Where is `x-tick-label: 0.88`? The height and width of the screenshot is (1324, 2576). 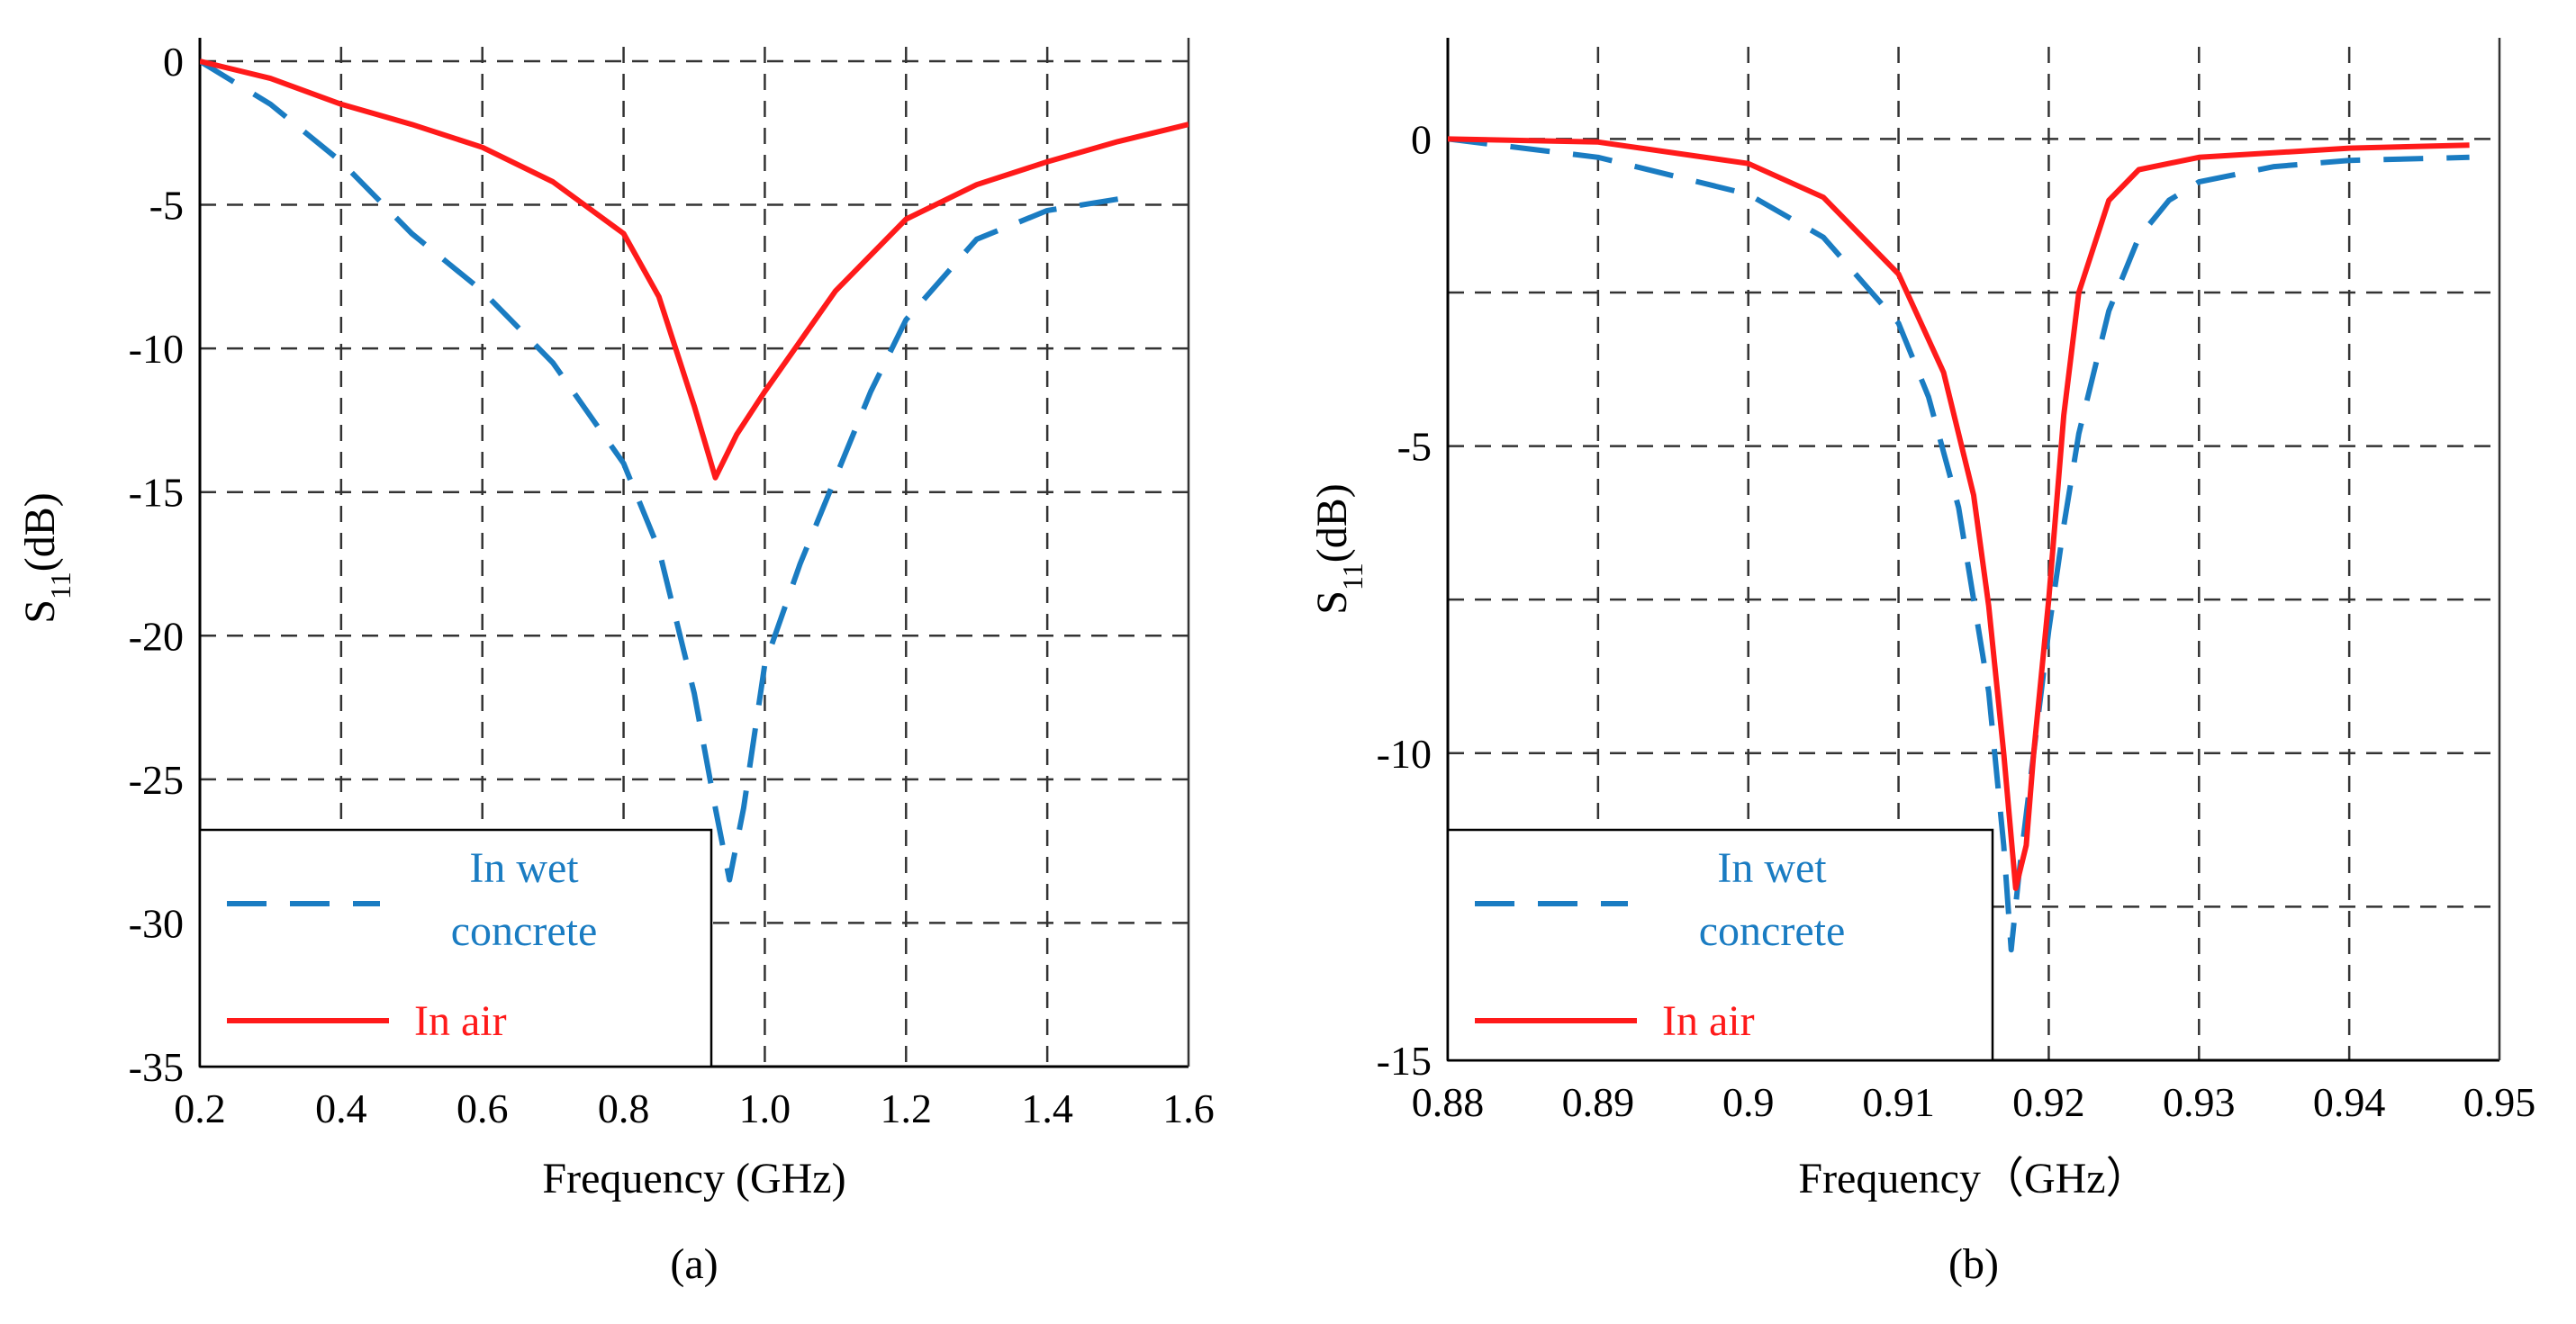
x-tick-label: 0.88 is located at coordinates (1448, 1102).